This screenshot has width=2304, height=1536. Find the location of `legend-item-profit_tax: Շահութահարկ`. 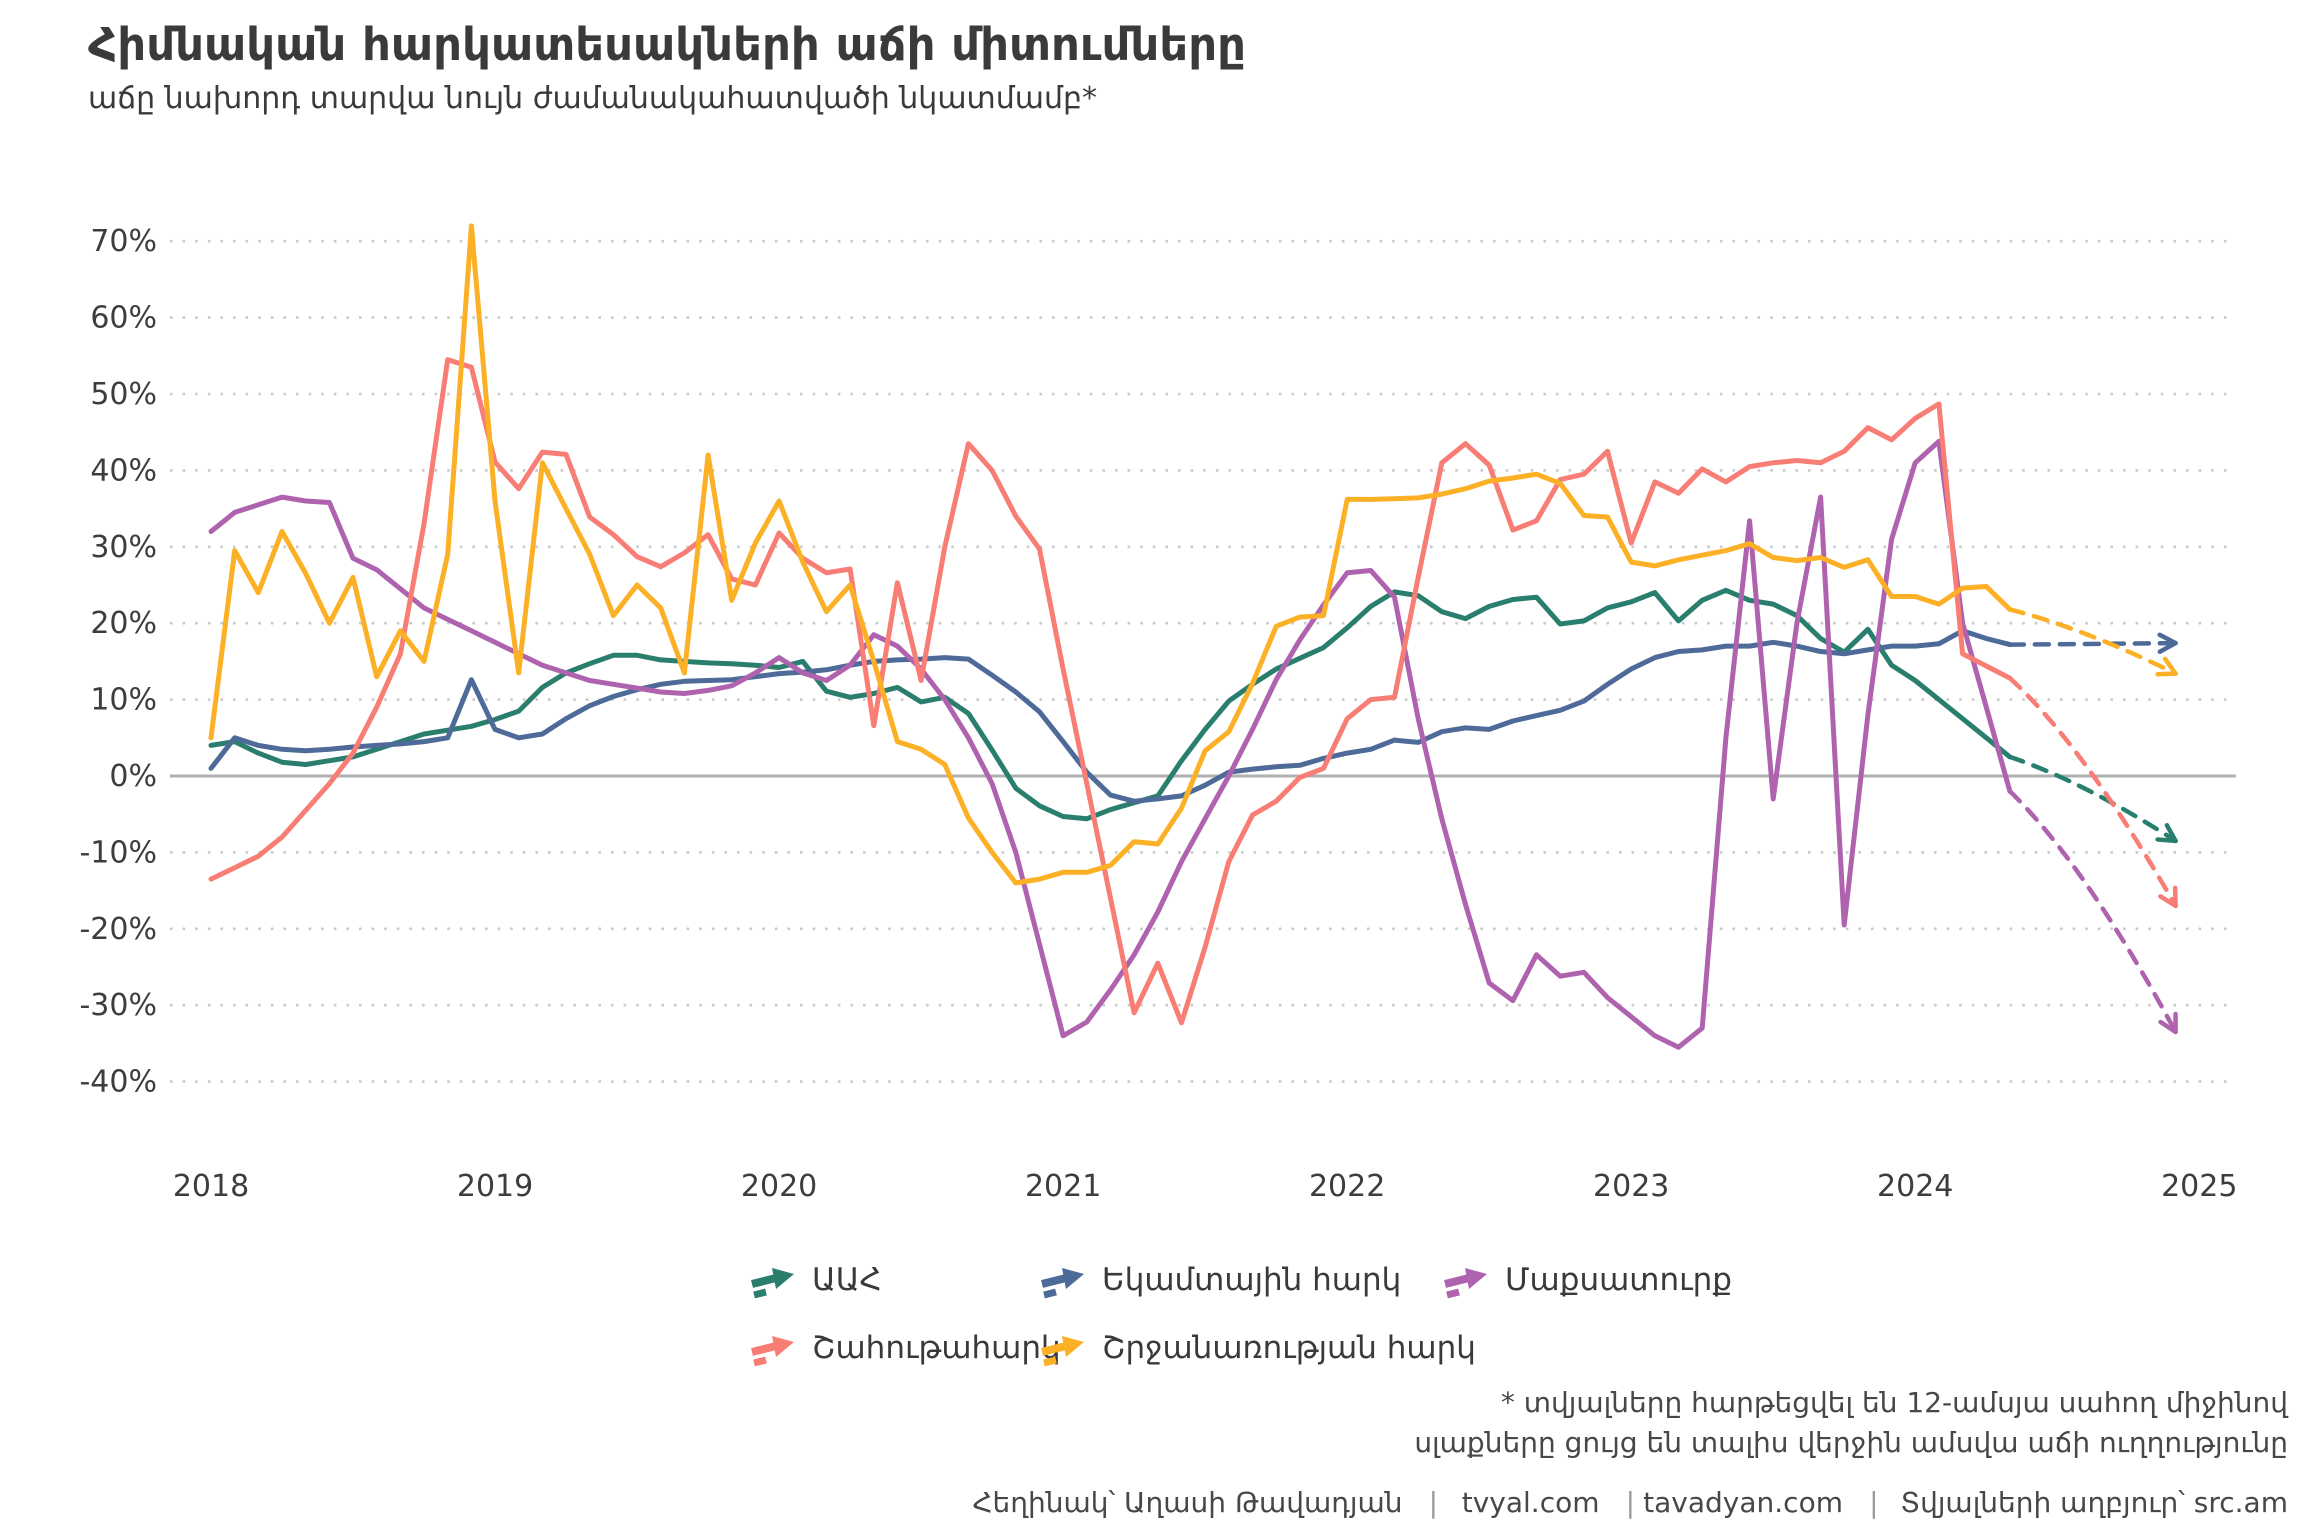

legend-item-profit_tax: Շահութահարկ is located at coordinates (906, 1348).